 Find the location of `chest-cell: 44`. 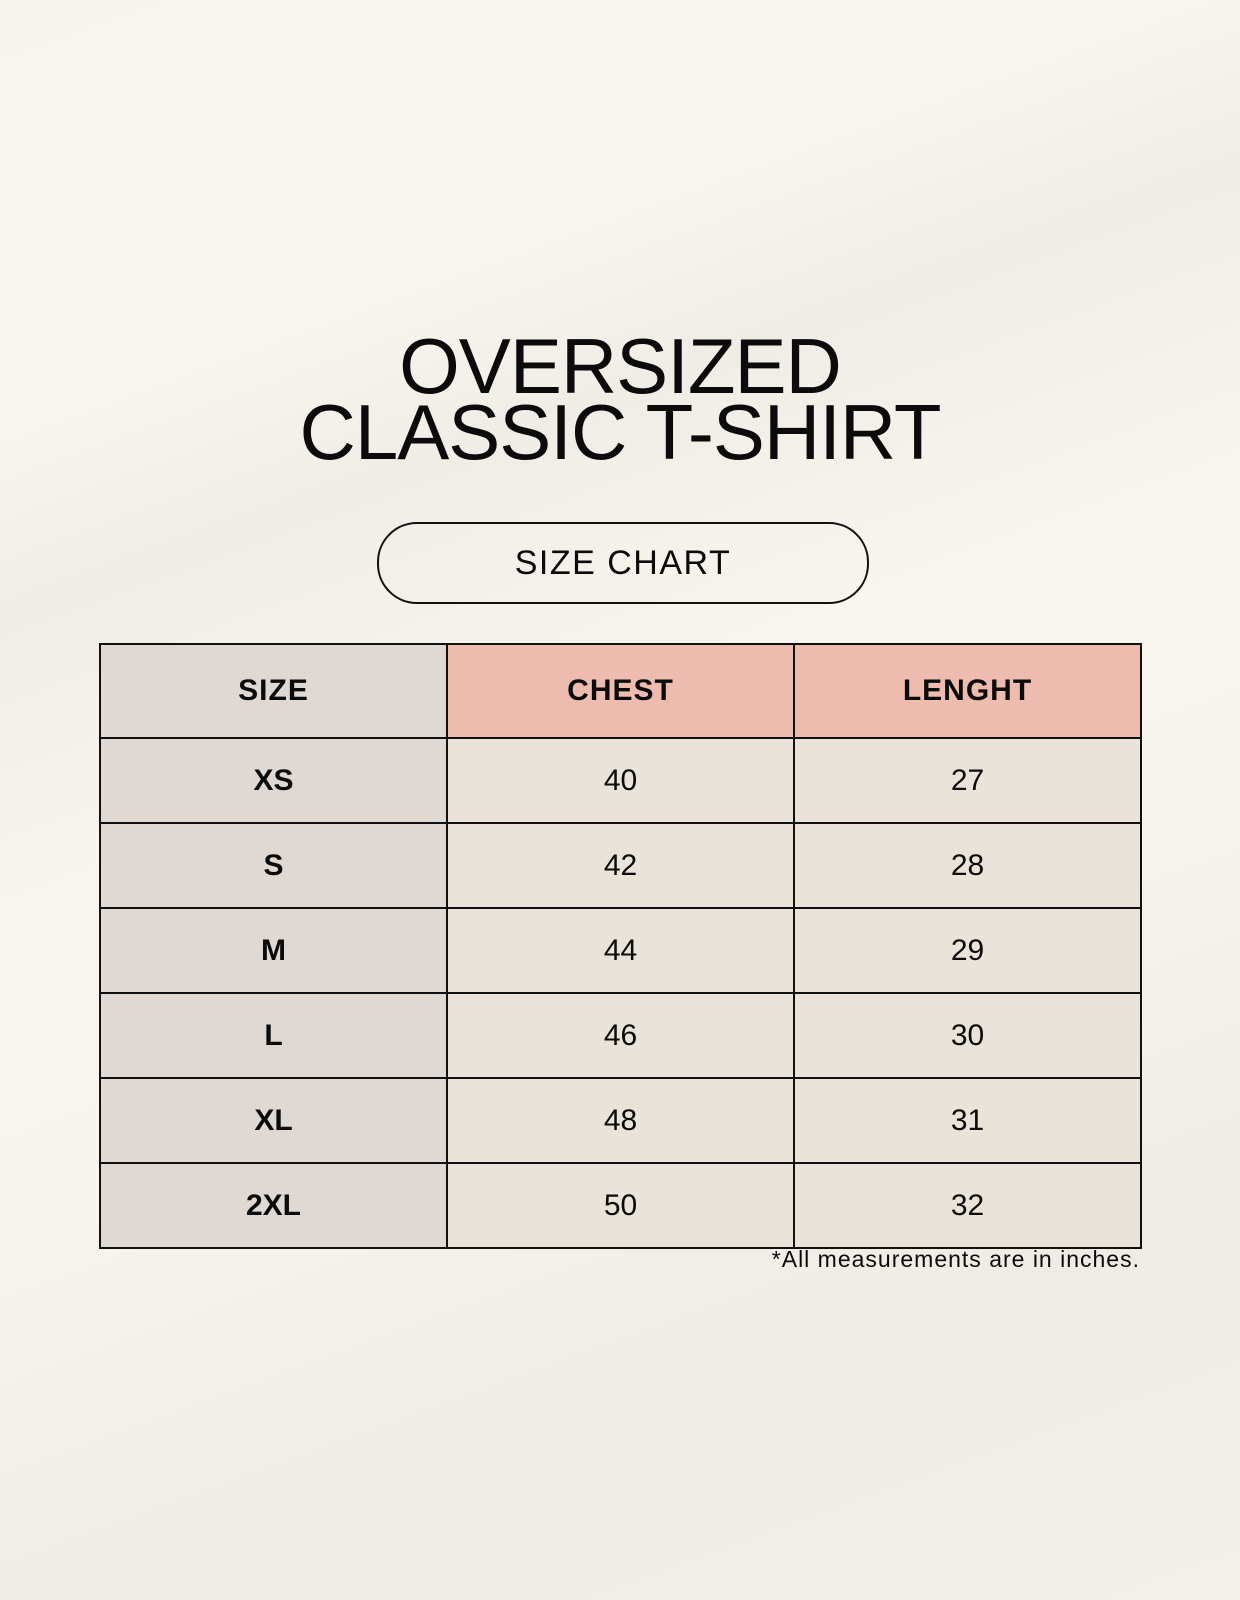

chest-cell: 44 is located at coordinates (620, 950).